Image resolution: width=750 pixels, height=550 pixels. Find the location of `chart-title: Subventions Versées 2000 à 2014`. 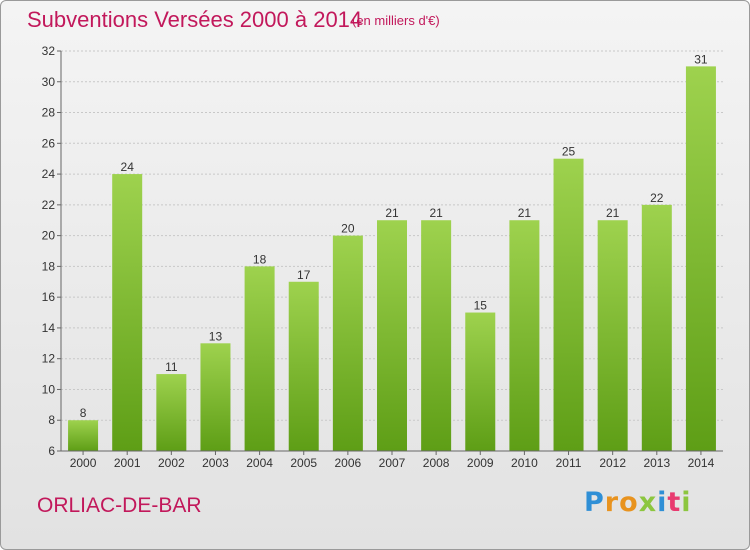

chart-title: Subventions Versées 2000 à 2014 is located at coordinates (195, 19).